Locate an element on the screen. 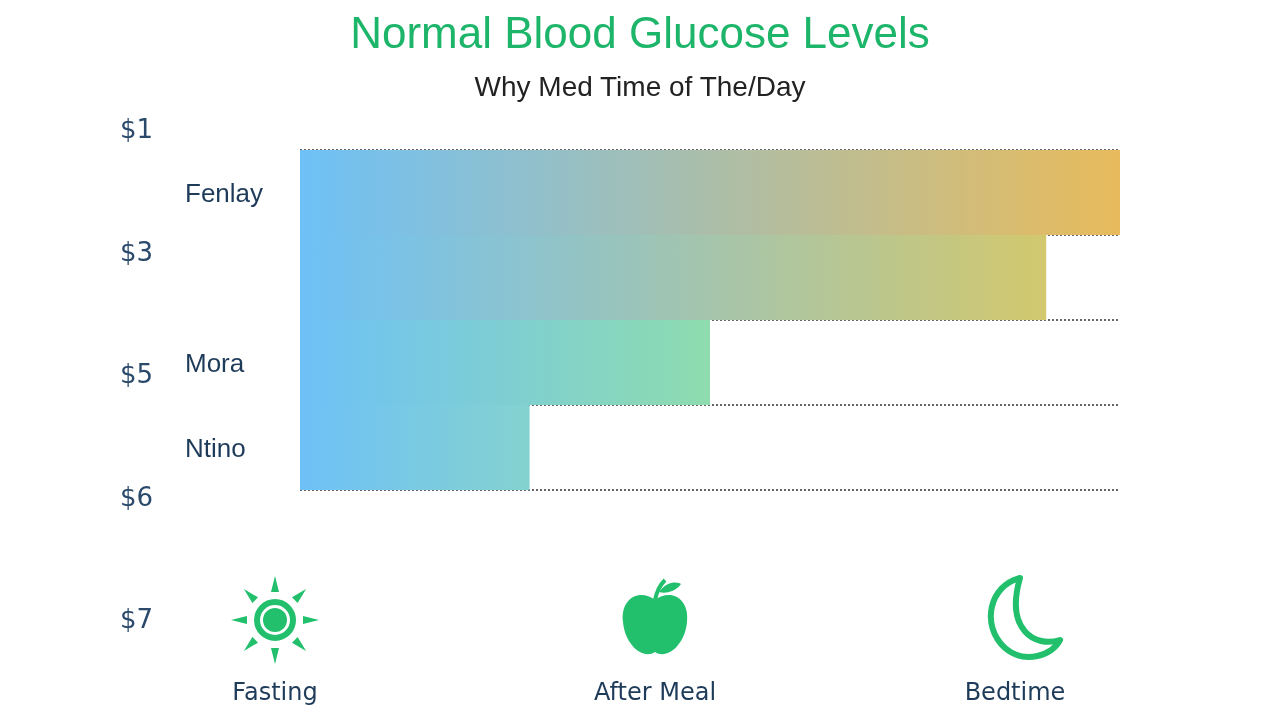  y-tick-label: Ntino is located at coordinates (215, 447).